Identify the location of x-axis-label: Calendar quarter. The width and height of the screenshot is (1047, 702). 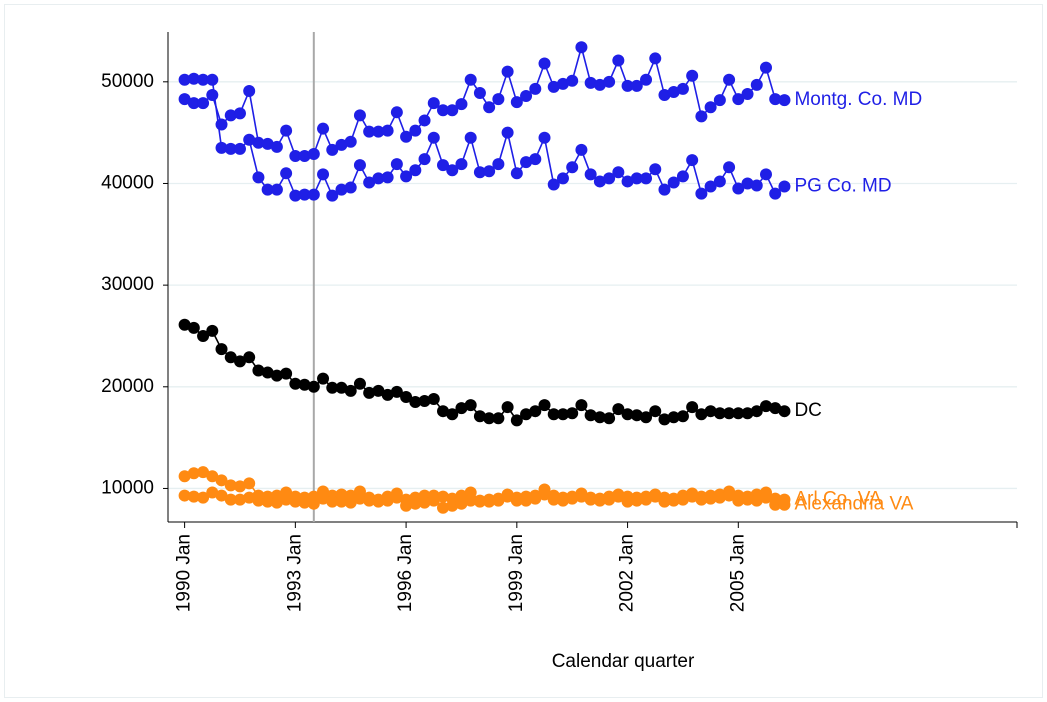
(623, 661).